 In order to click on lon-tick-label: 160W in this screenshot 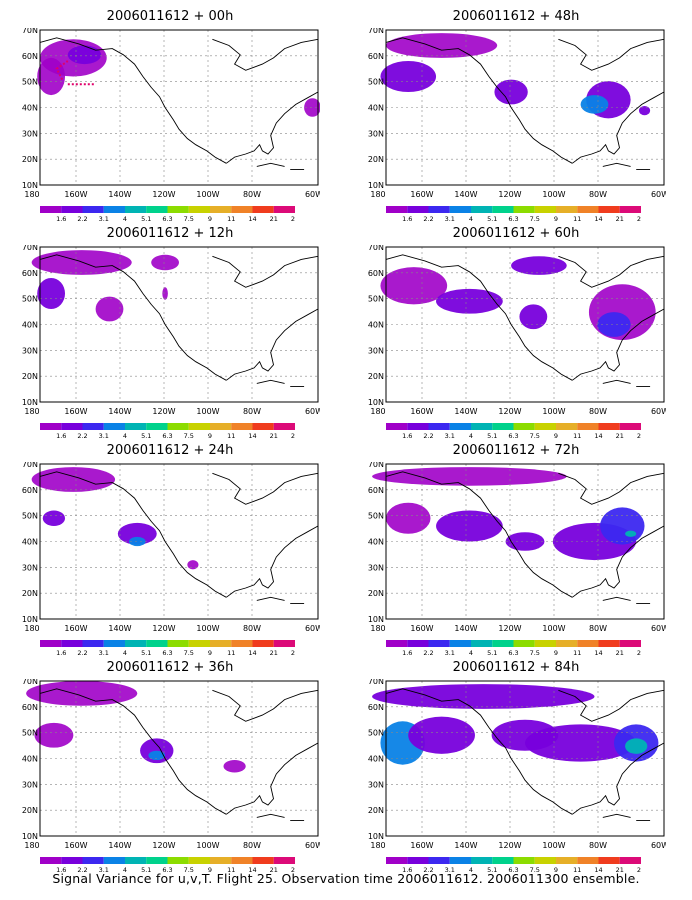, I will do `click(75, 194)`.